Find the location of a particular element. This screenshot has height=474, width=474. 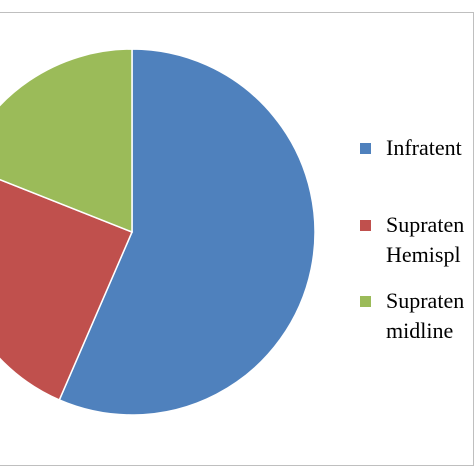

legend-label-supratentorial-hemispheric-line1: Supraten is located at coordinates (425, 224).